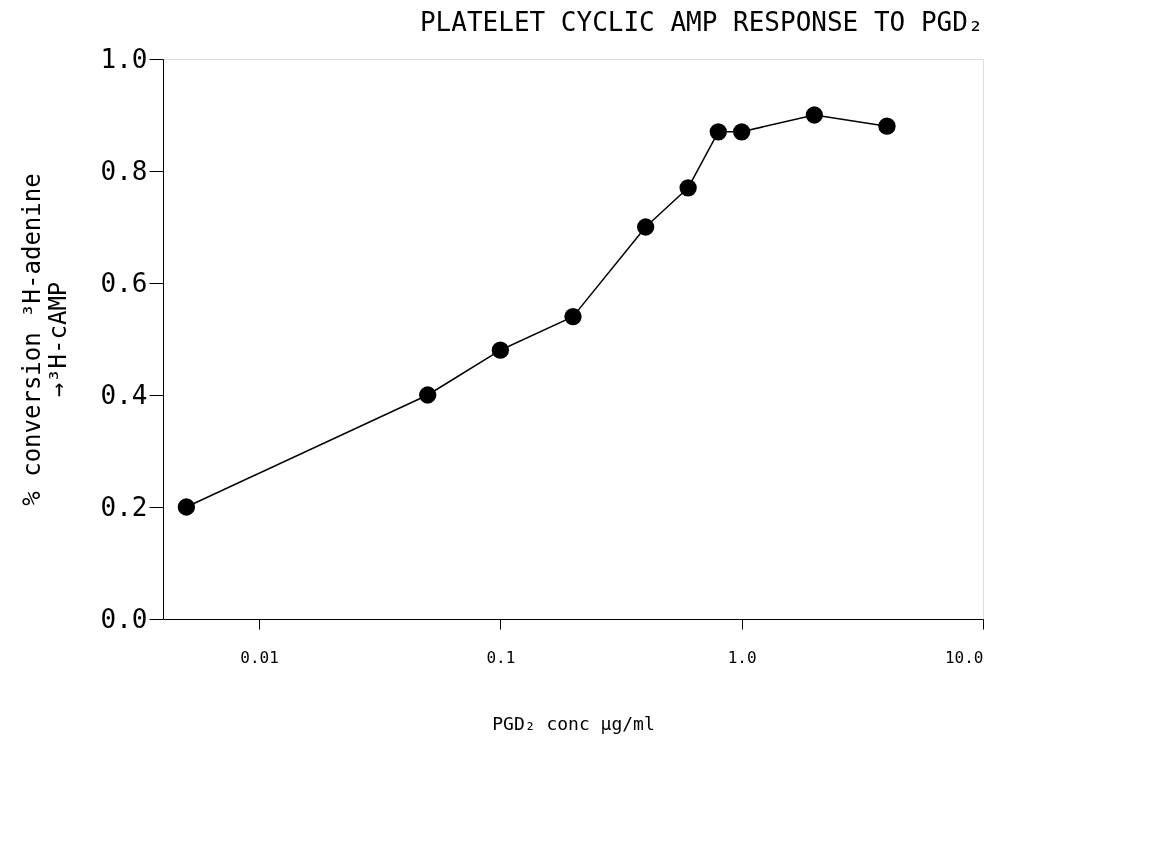 The image size is (1169, 845). What do you see at coordinates (742, 657) in the screenshot?
I see `x-tick-label: 1.0` at bounding box center [742, 657].